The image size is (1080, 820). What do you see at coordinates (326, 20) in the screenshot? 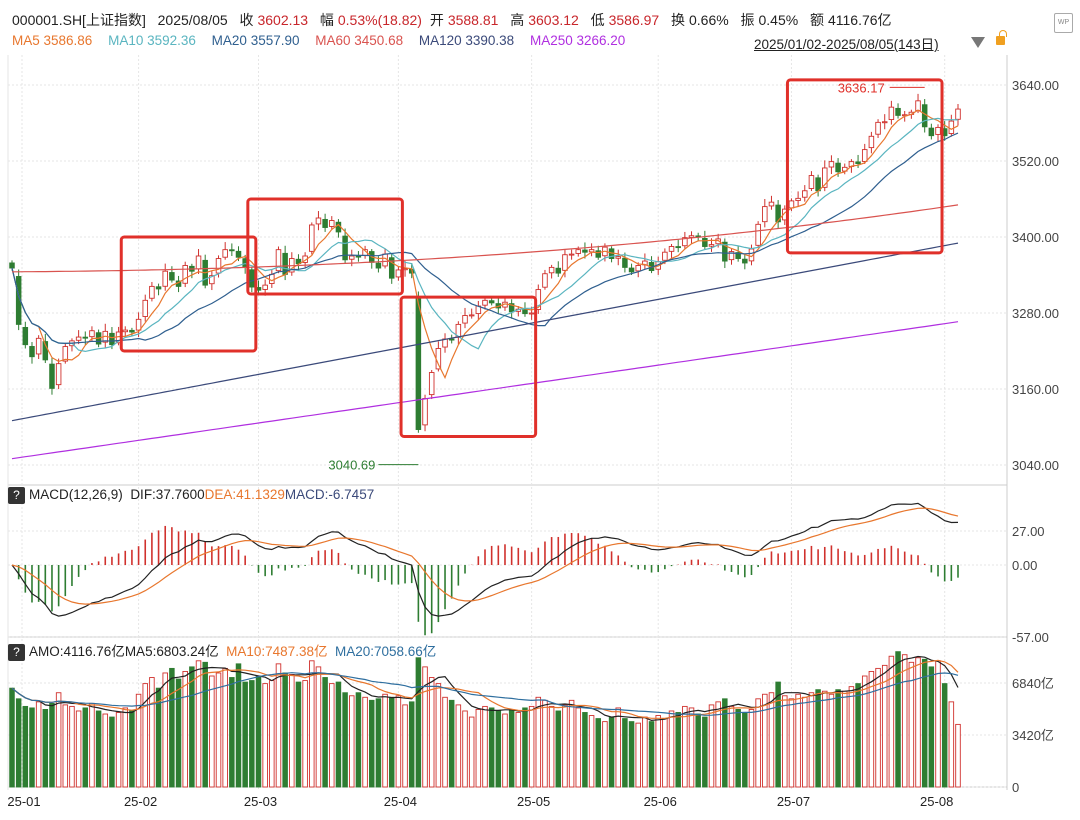
I see `change-label: 幅` at bounding box center [326, 20].